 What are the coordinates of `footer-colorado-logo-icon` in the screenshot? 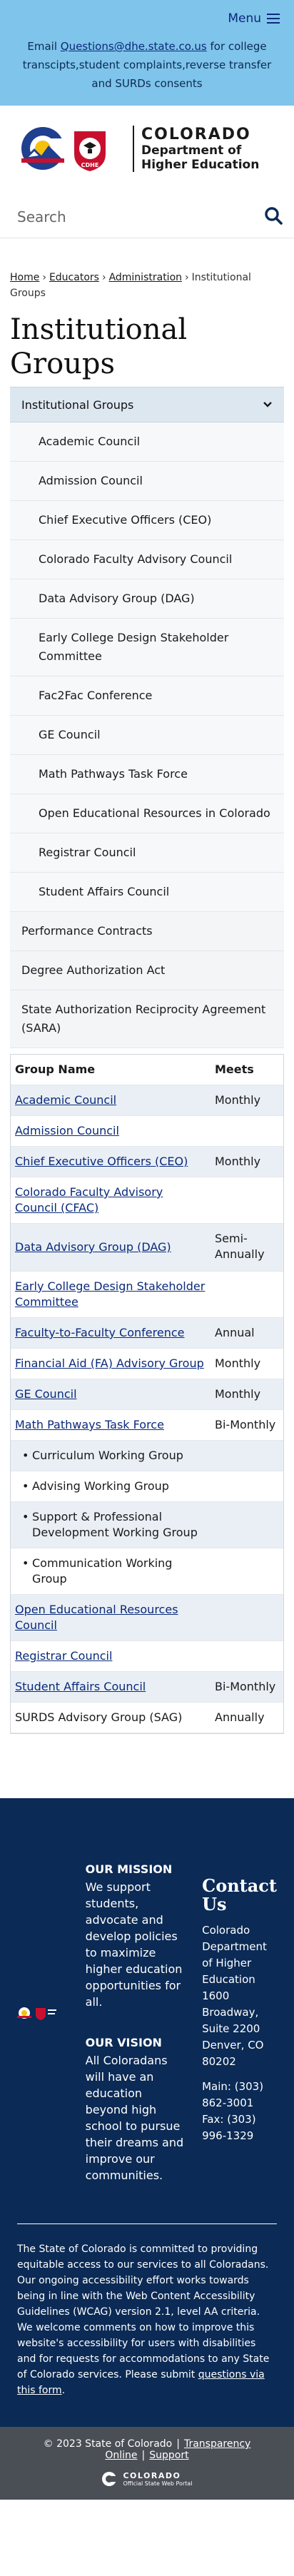 It's located at (36, 2013).